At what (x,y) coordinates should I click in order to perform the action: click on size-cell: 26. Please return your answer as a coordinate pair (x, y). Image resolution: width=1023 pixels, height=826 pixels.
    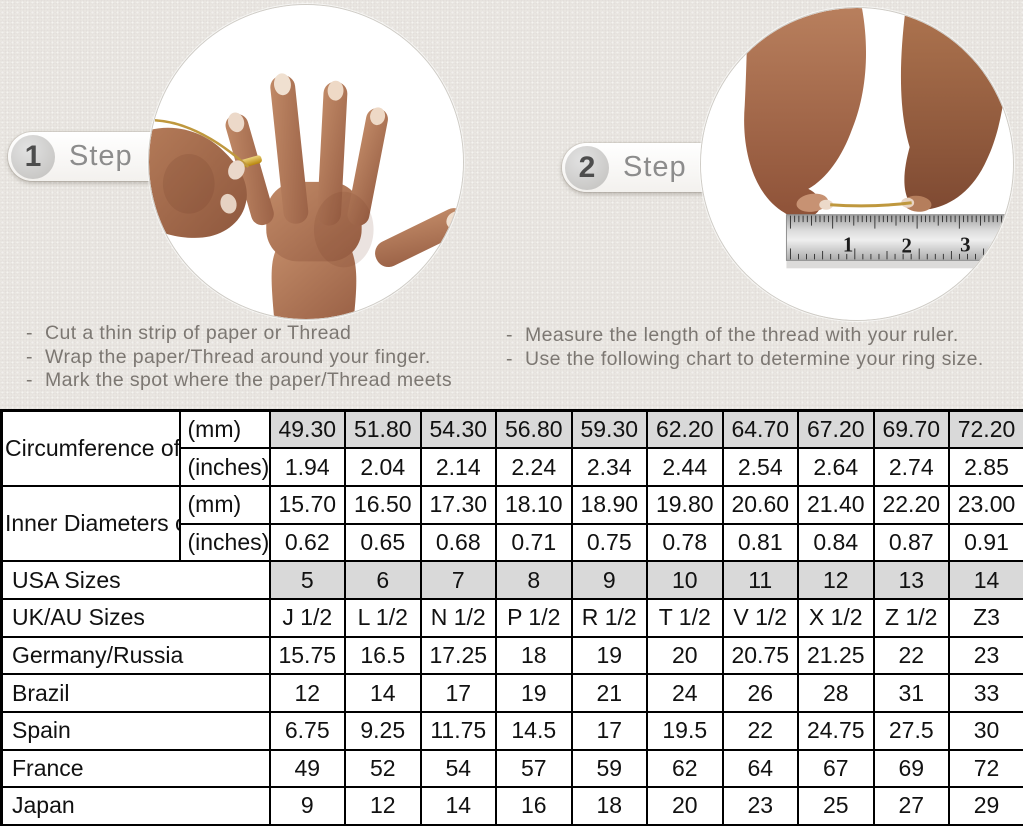
    Looking at the image, I should click on (760, 693).